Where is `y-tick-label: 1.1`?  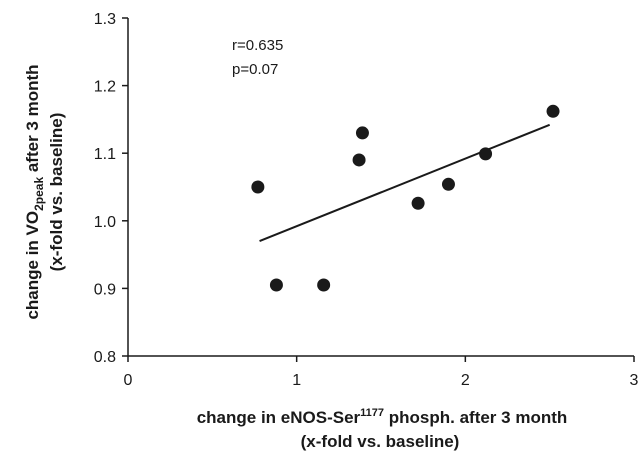
y-tick-label: 1.1 is located at coordinates (105, 154).